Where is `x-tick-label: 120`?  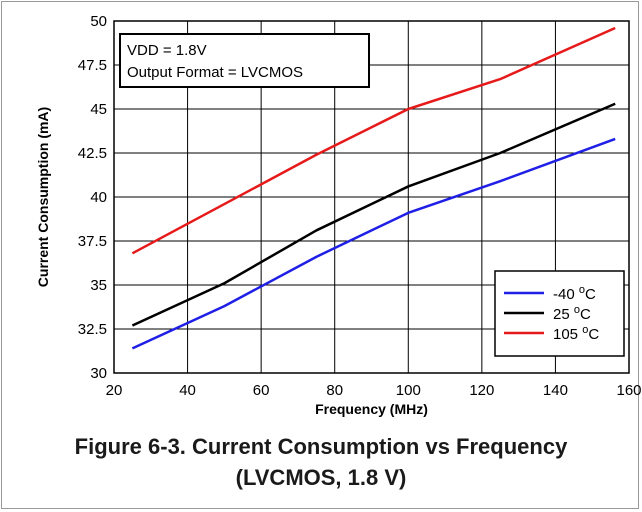
x-tick-label: 120 is located at coordinates (481, 390).